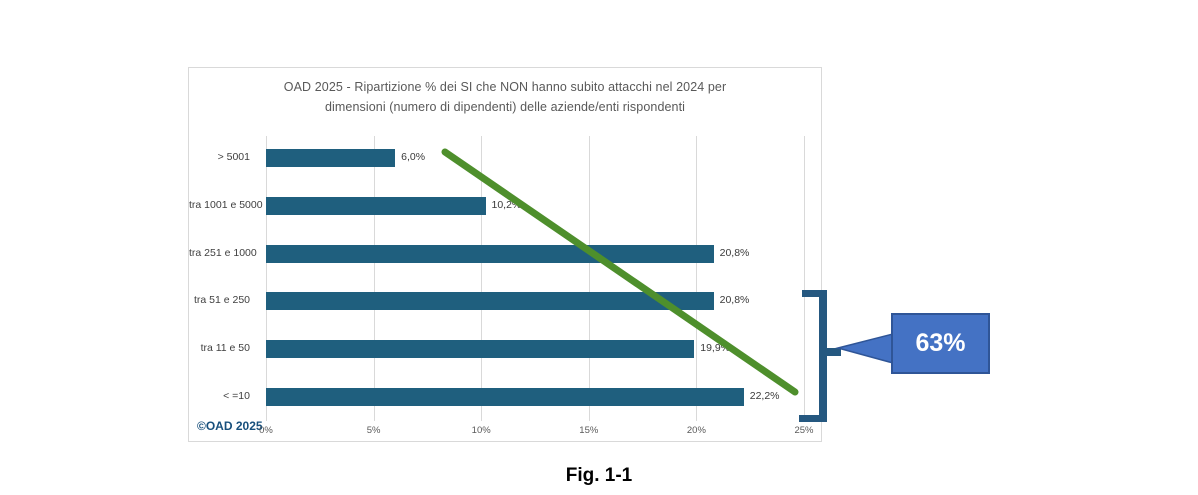  What do you see at coordinates (266, 430) in the screenshot?
I see `x-tick-label: 0%` at bounding box center [266, 430].